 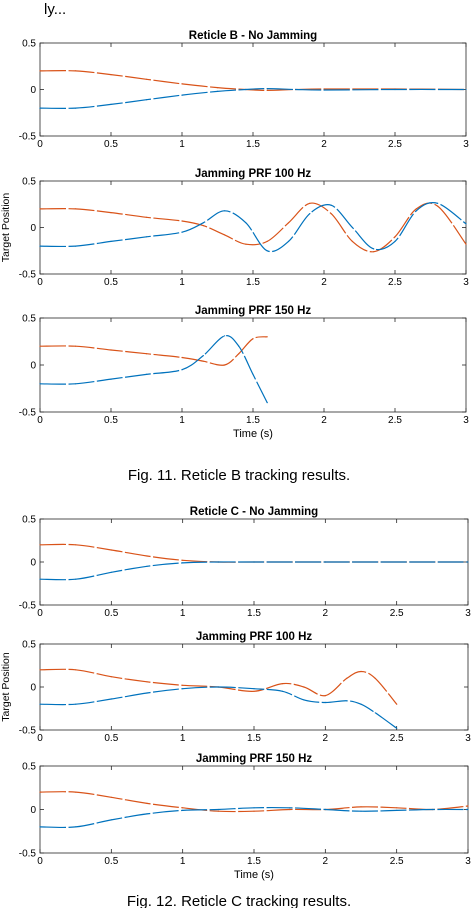 What do you see at coordinates (239, 475) in the screenshot?
I see `figure-caption-1: Fig. 11. Reticle B tracking results.` at bounding box center [239, 475].